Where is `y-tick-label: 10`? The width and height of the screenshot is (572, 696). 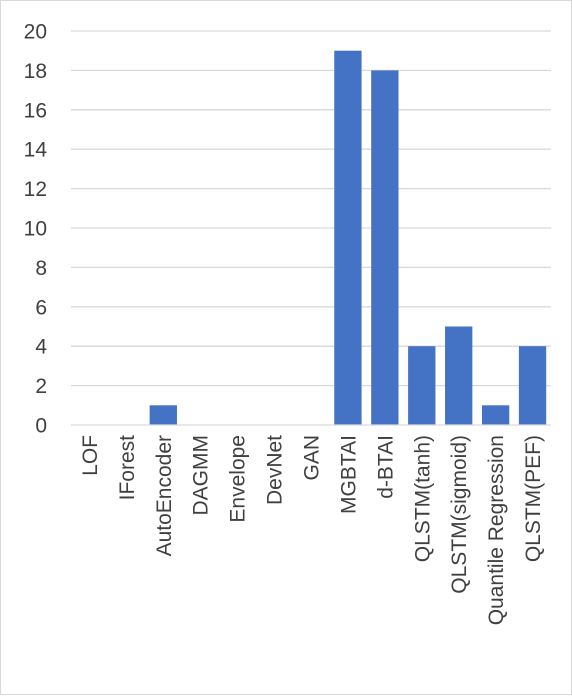
y-tick-label: 10 is located at coordinates (35, 229).